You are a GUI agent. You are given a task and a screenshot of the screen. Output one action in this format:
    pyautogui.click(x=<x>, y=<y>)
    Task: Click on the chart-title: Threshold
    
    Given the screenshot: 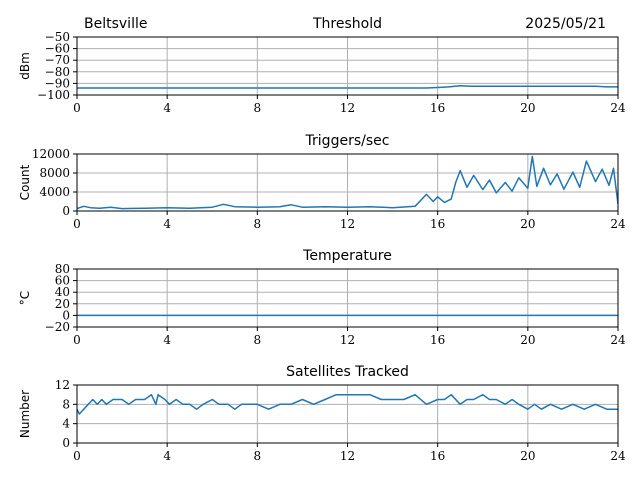 What is the action you would take?
    pyautogui.click(x=347, y=24)
    